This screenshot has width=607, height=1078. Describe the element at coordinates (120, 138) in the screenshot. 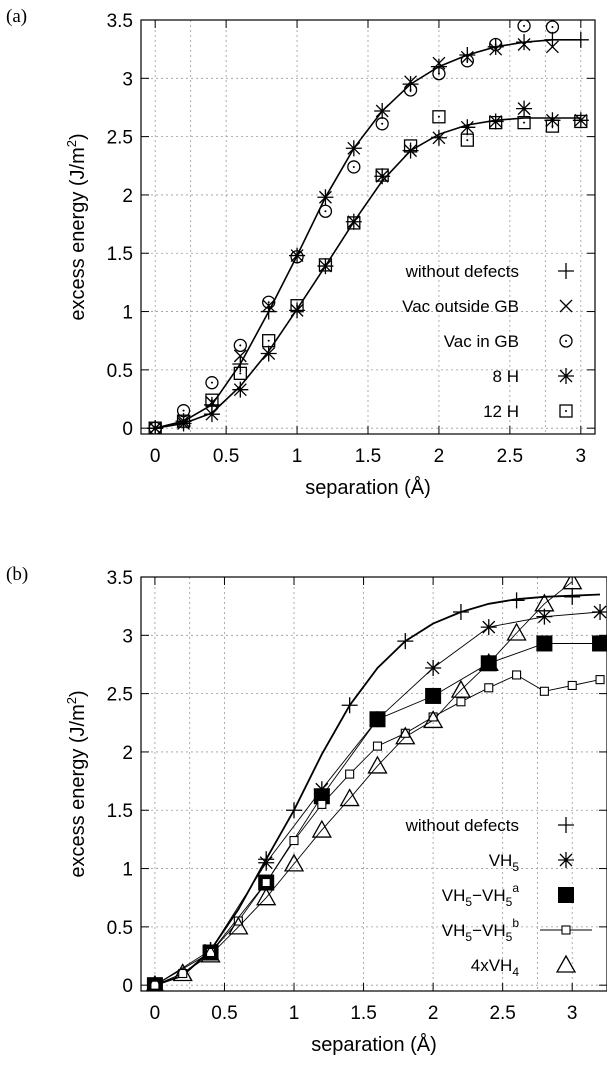

I see `panel-0-ytick-label-5: 2.5` at that location.